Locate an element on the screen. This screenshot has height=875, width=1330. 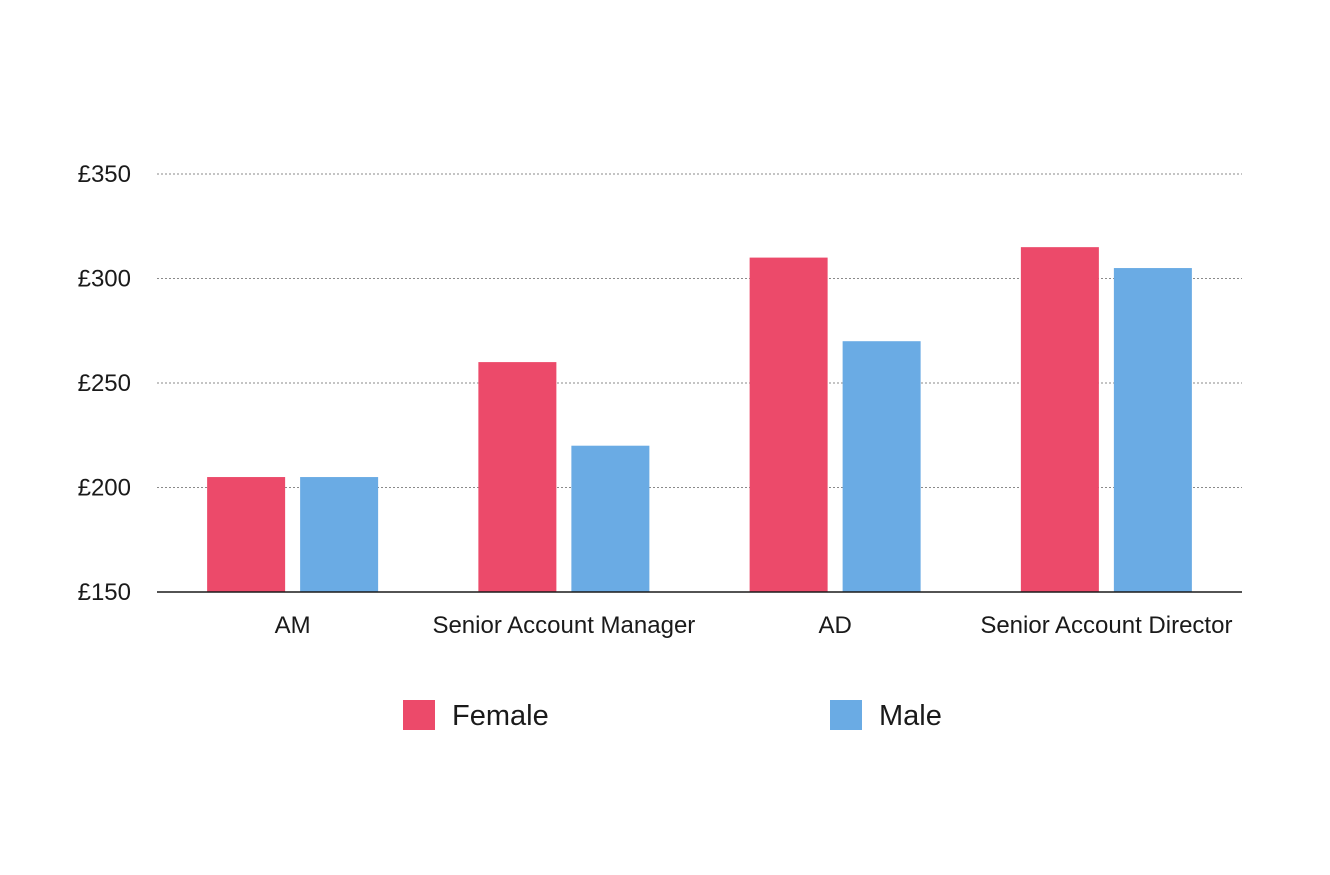
legend: Female Male is located at coordinates (672, 716).